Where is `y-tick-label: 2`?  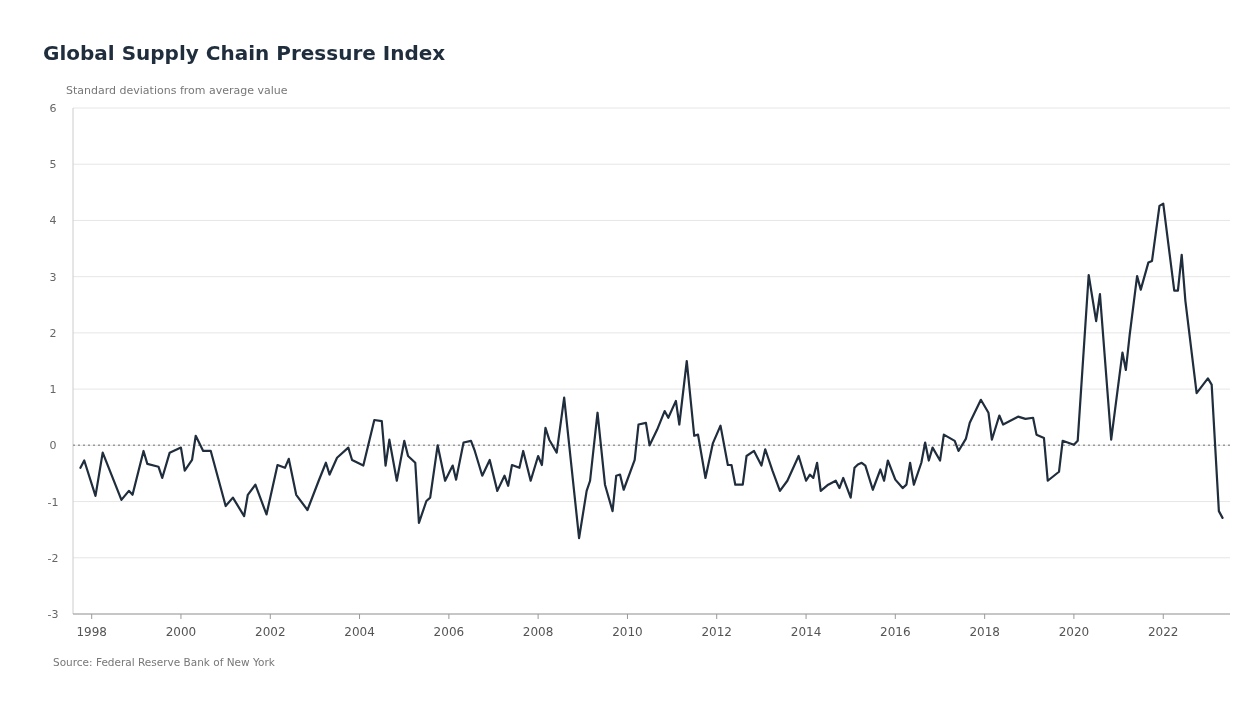 y-tick-label: 2 is located at coordinates (53, 333).